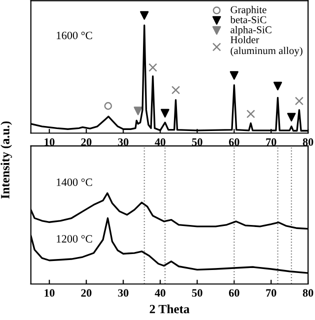 This screenshot has height=320, width=315. What do you see at coordinates (74, 182) in the screenshot?
I see `text: 1400 °C` at bounding box center [74, 182].